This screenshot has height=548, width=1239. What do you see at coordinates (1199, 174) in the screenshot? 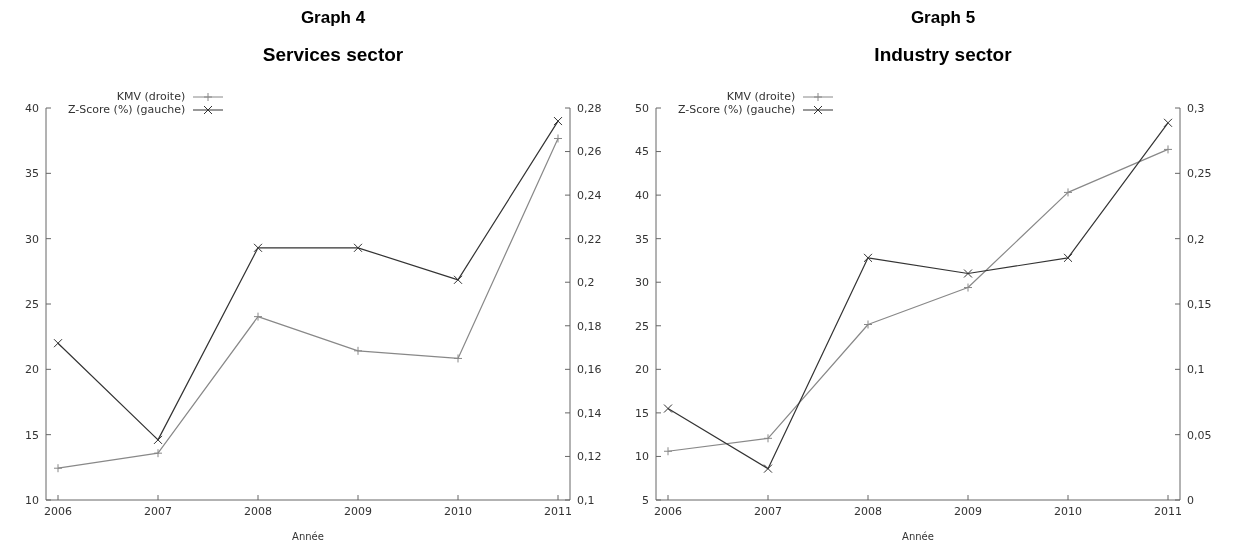
I see `y2-tick-label: 0,25` at bounding box center [1199, 174].